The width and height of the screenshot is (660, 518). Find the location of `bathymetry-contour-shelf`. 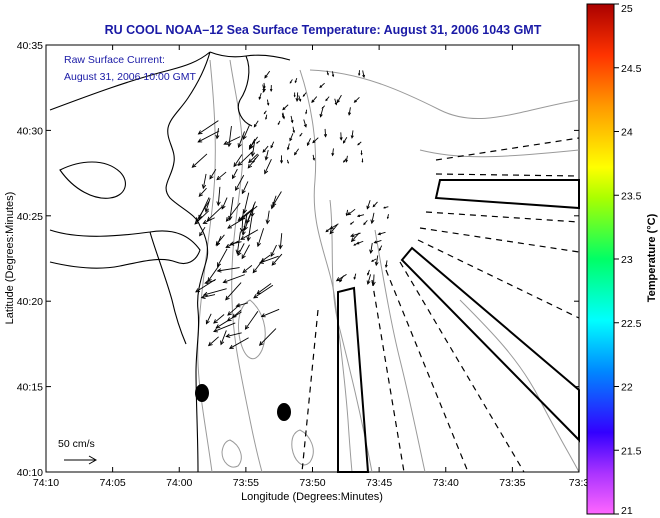

bathymetry-contour-shelf is located at coordinates (444, 94).